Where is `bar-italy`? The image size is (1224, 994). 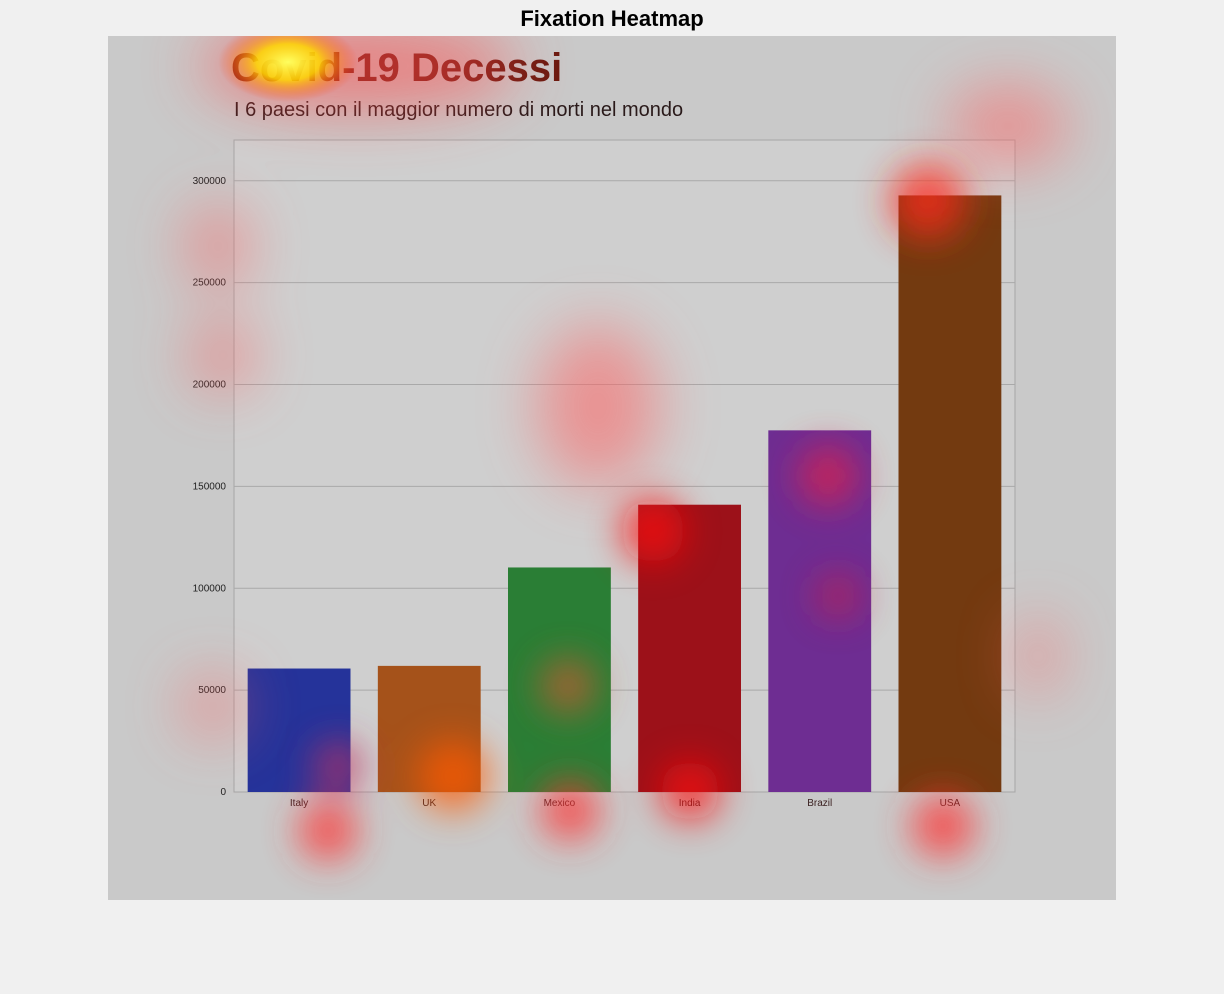
bar-italy is located at coordinates (299, 730).